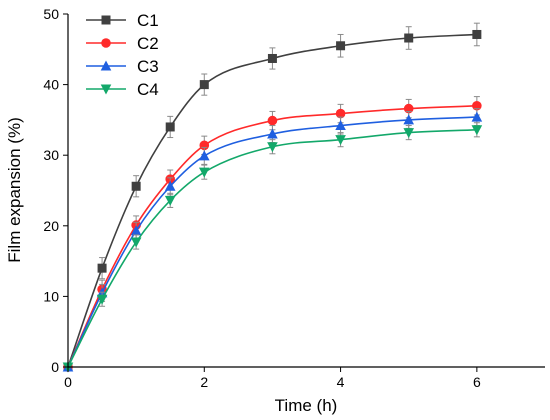  I want to click on legend-item: C1, so click(122, 20).